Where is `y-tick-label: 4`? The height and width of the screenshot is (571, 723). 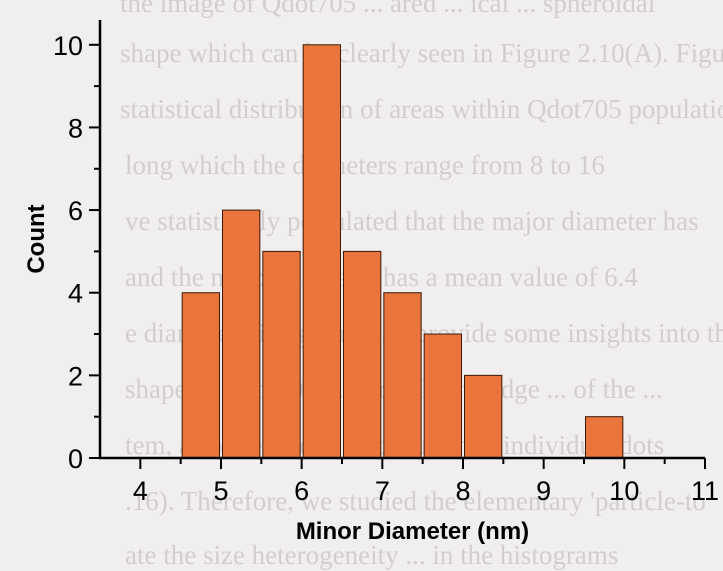
y-tick-label: 4 is located at coordinates (75, 294).